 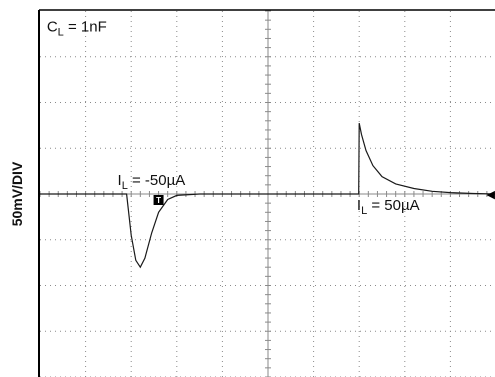 What do you see at coordinates (17, 193) in the screenshot?
I see `y-axis-label: 50mV/DIV` at bounding box center [17, 193].